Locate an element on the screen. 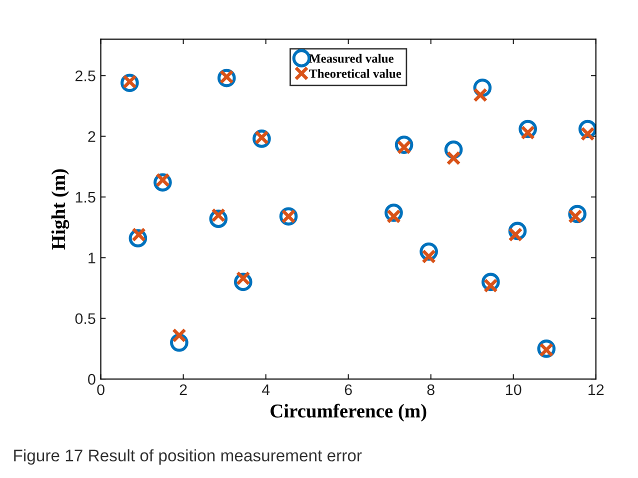  y-tick-label: 1 is located at coordinates (92, 258).